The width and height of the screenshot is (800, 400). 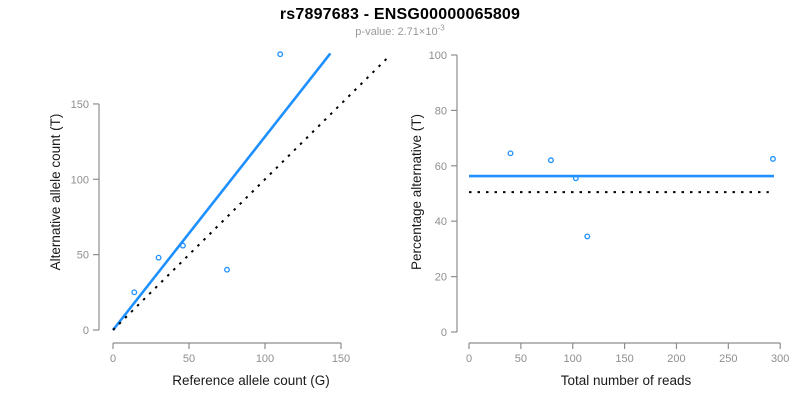 I want to click on x-axis-title: Reference allele count (G), so click(x=251, y=380).